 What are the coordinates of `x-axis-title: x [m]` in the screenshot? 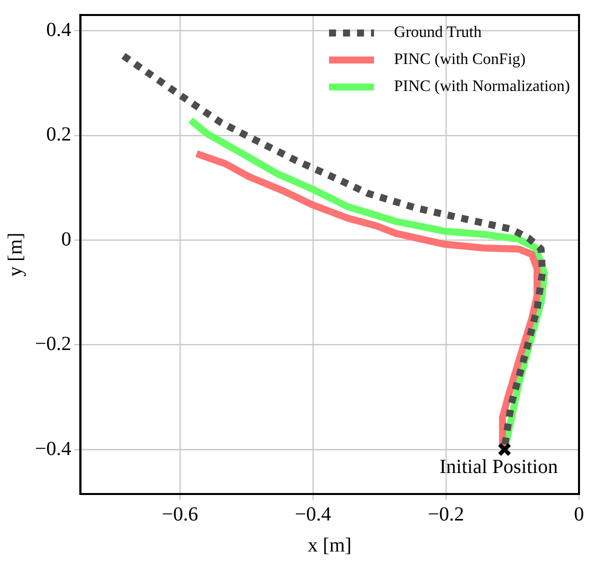 It's located at (330, 545).